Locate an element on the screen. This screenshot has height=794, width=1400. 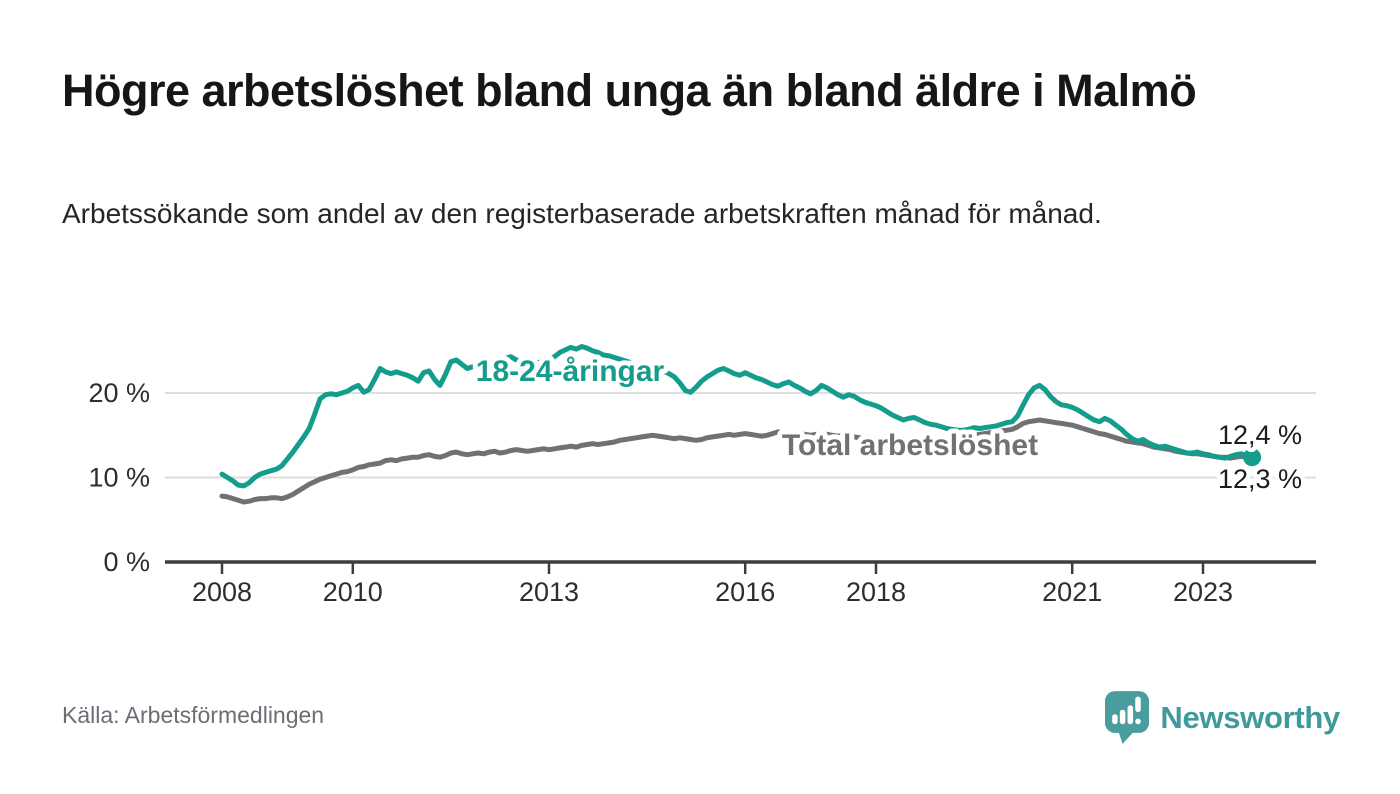
x-tick-label: 2021 is located at coordinates (1072, 592).